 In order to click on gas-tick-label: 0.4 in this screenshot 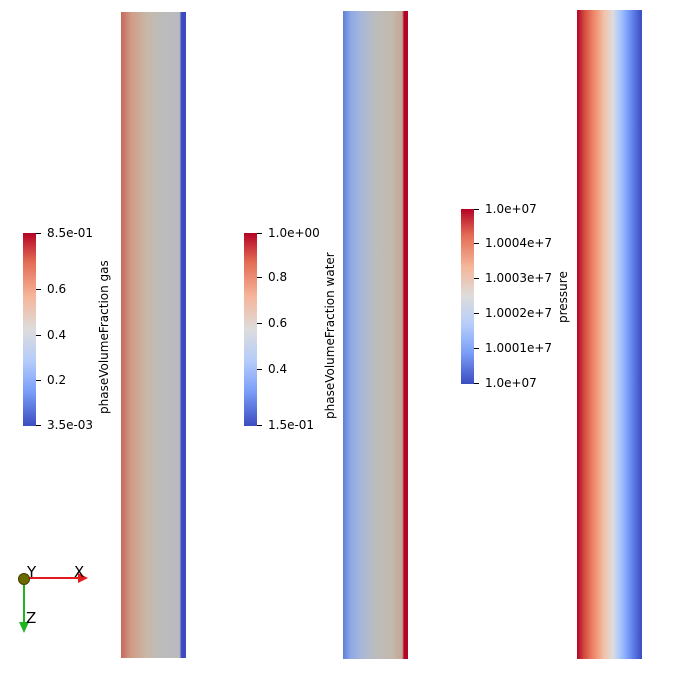, I will do `click(57, 335)`.